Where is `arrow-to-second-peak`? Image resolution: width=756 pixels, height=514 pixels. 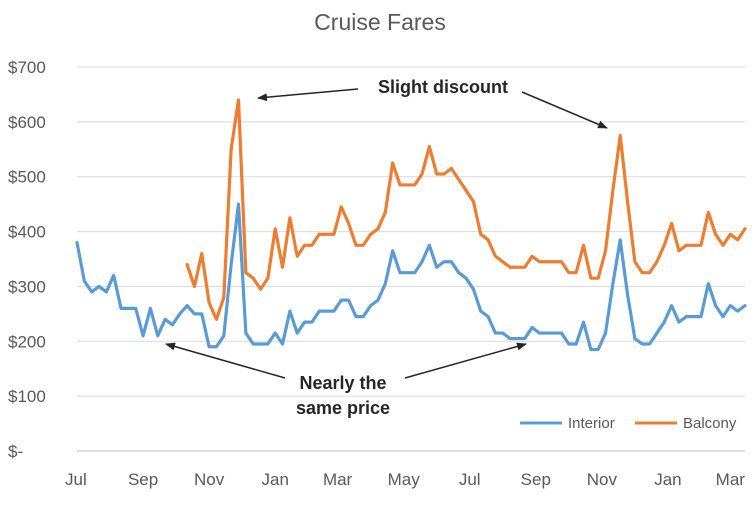
arrow-to-second-peak is located at coordinates (564, 110).